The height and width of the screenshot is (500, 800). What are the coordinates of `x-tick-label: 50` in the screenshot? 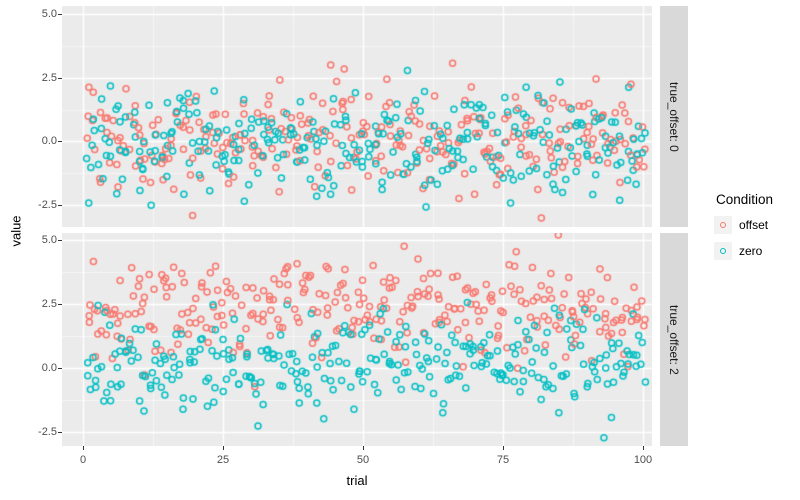 It's located at (363, 460).